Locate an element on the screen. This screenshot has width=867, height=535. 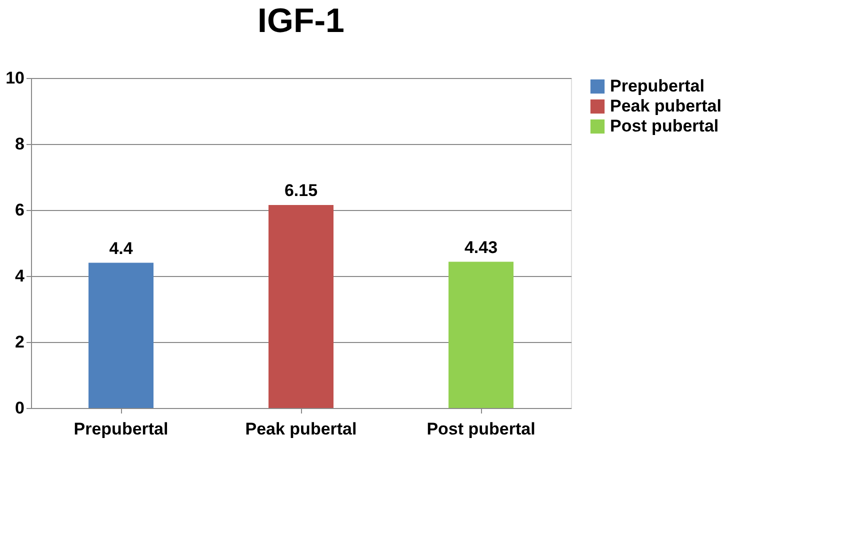
data-label: 4.43 is located at coordinates (481, 247).